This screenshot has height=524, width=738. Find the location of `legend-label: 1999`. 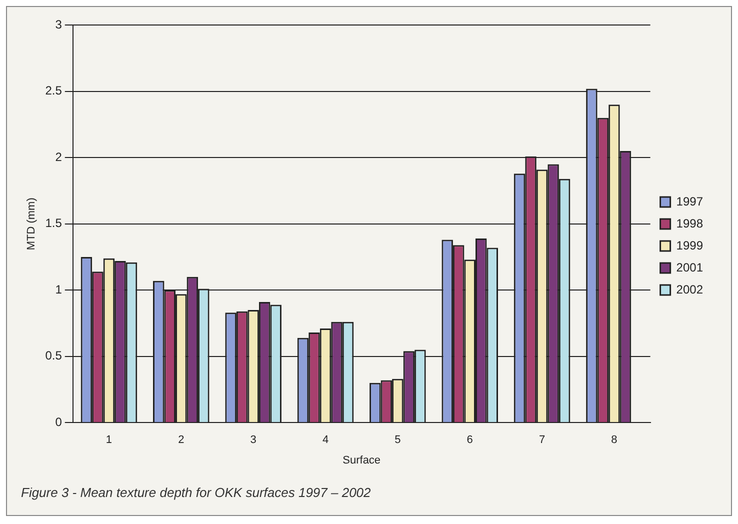

legend-label: 1999 is located at coordinates (690, 245).